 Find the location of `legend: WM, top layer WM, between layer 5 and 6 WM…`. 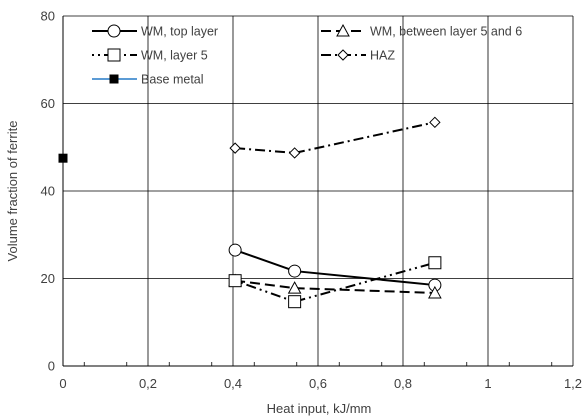

legend: WM, top layer WM, between layer 5 and 6 WM… is located at coordinates (307, 55).